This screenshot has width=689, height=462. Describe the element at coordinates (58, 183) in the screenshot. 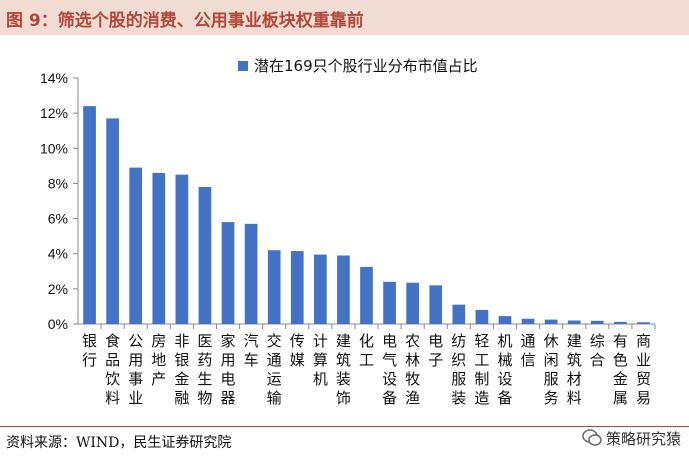

I see `y-tick-label: 8%` at that location.